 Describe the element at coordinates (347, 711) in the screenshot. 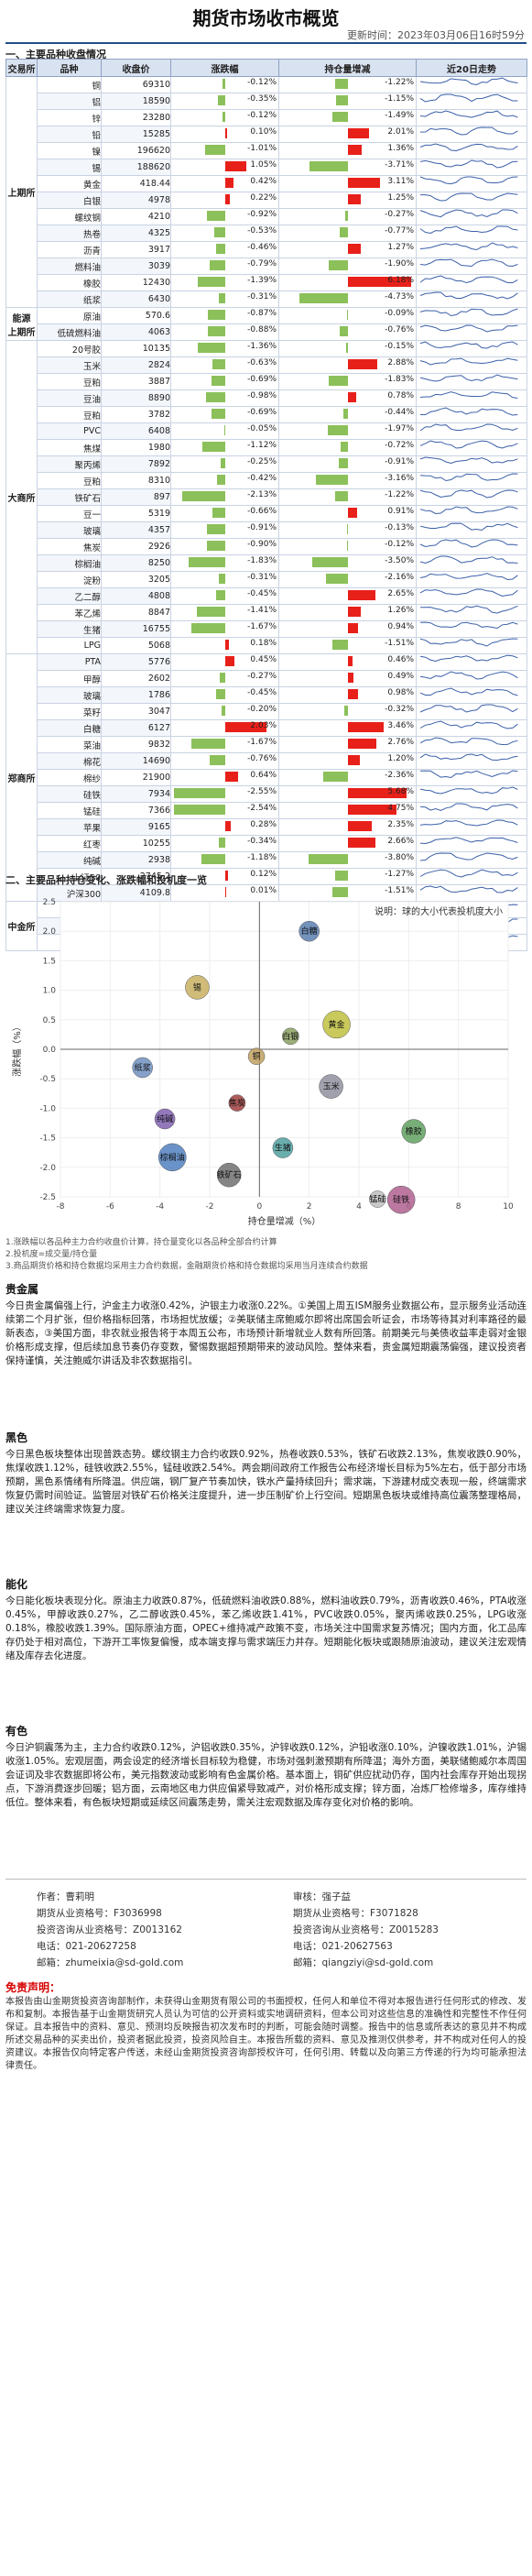

I see `oi-change-cell: -0.32%` at that location.